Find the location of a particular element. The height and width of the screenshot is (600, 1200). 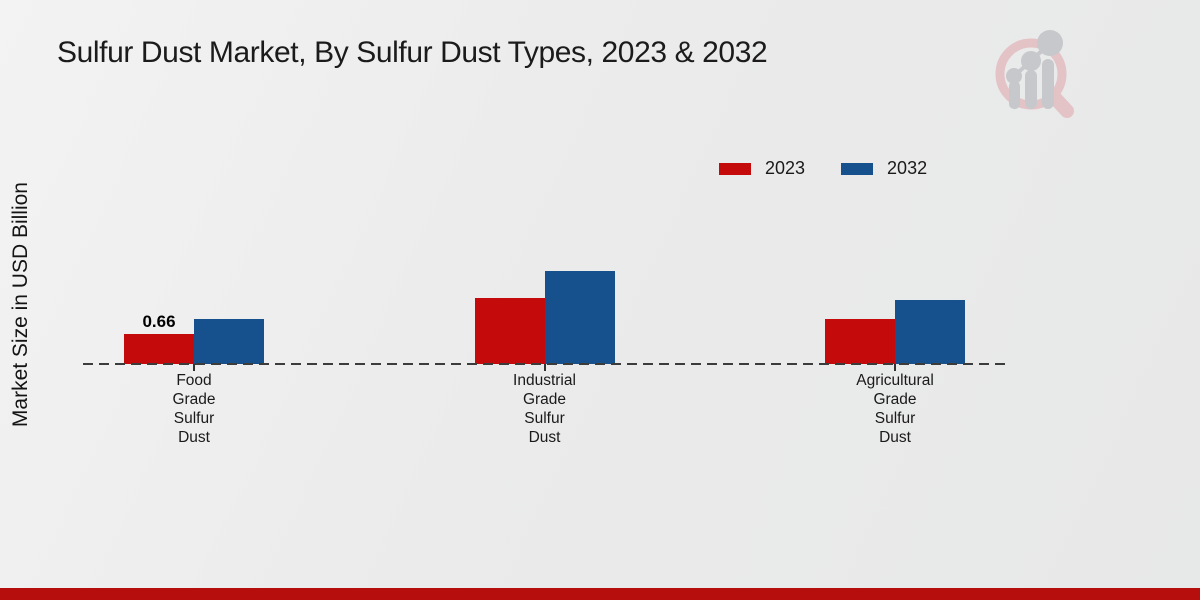

y-axis-label-wrap: Market Size in USD Billion is located at coordinates (21, 305).